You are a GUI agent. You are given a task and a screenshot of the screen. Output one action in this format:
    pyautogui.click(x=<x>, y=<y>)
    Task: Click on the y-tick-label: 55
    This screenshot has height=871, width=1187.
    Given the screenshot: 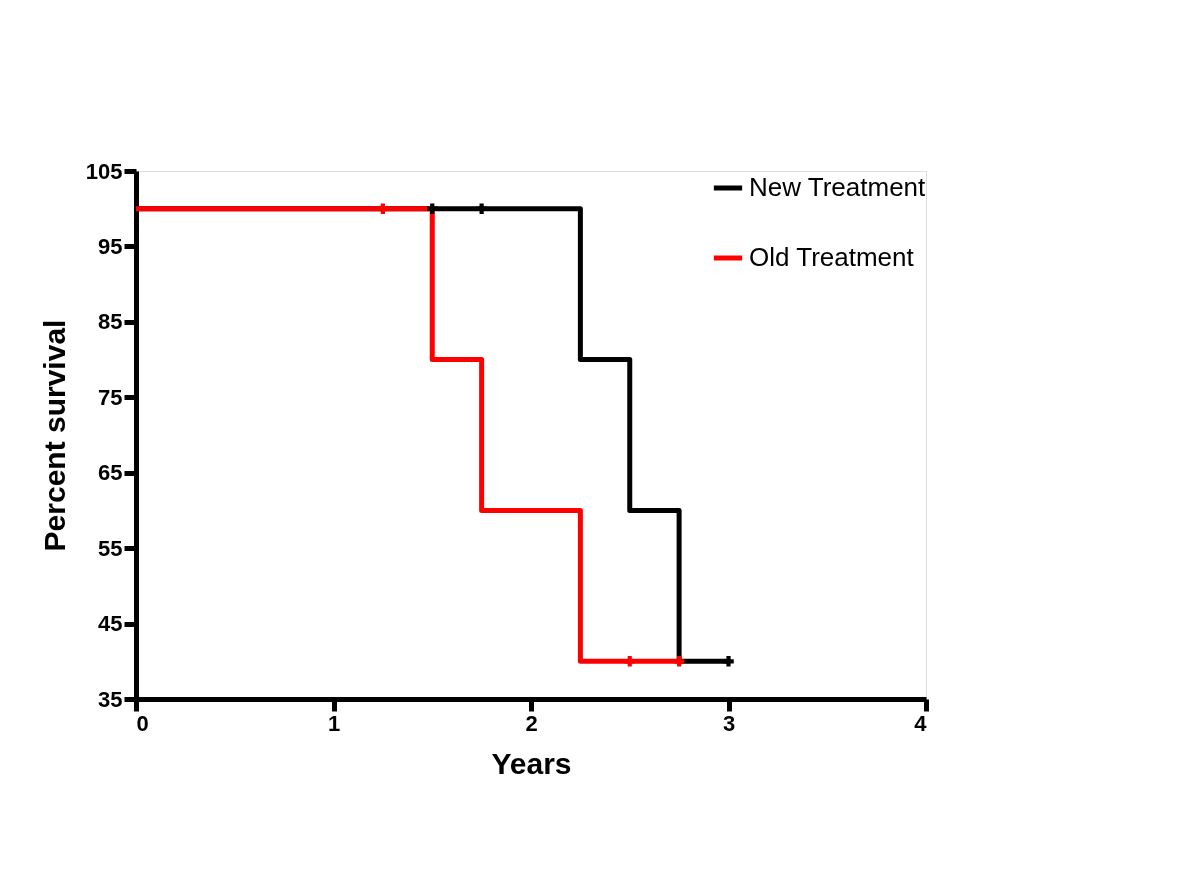 What is the action you would take?
    pyautogui.click(x=110, y=548)
    